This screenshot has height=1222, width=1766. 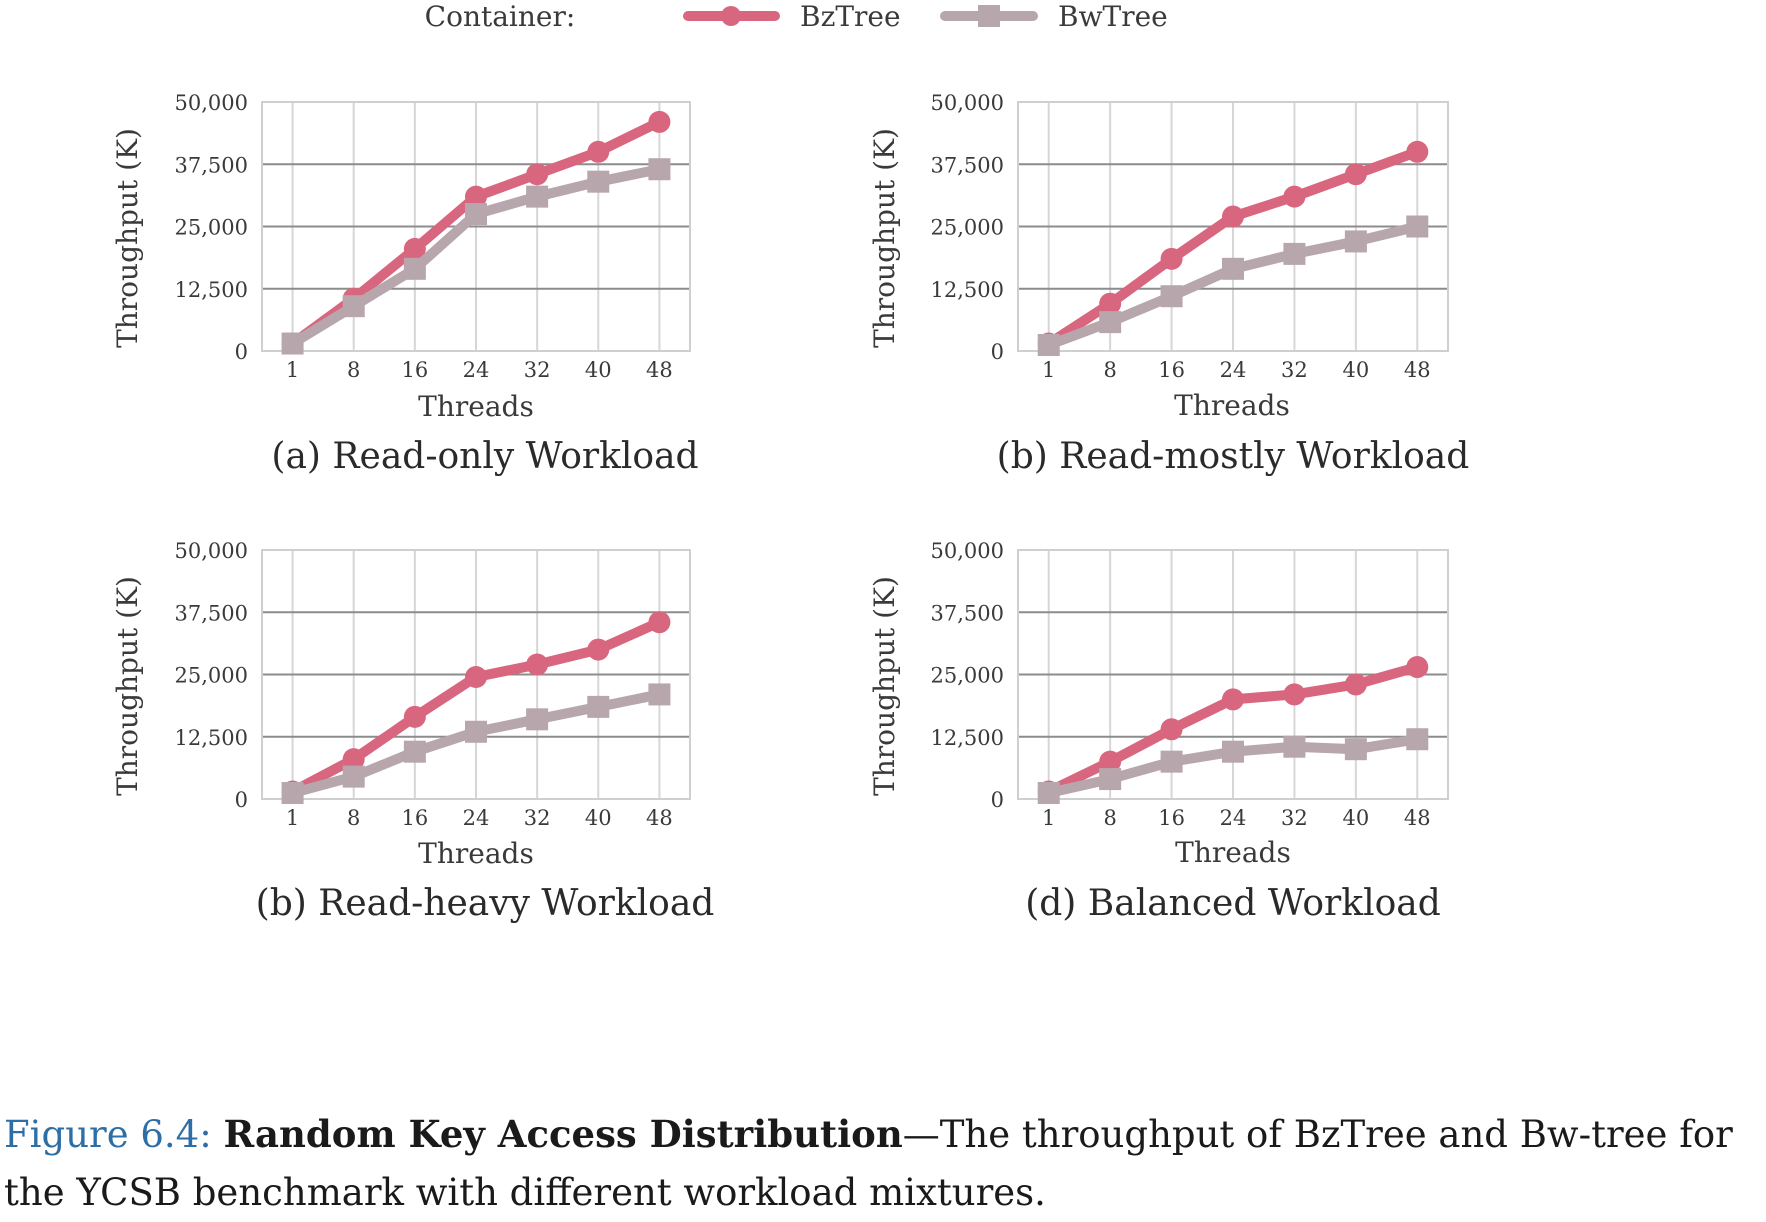 I want to click on legend-bwtree-marker, so click(x=989, y=16).